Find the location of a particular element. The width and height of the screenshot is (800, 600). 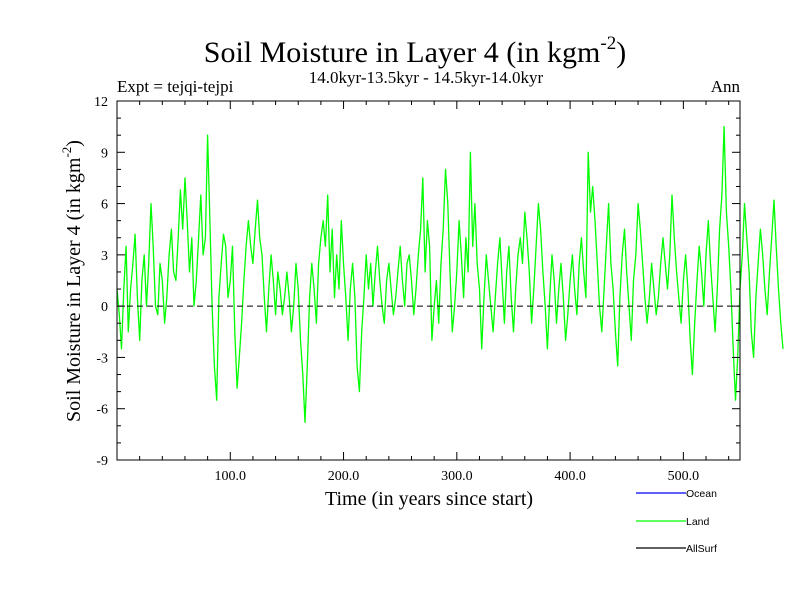

chart-title-end: ) is located at coordinates (621, 52).